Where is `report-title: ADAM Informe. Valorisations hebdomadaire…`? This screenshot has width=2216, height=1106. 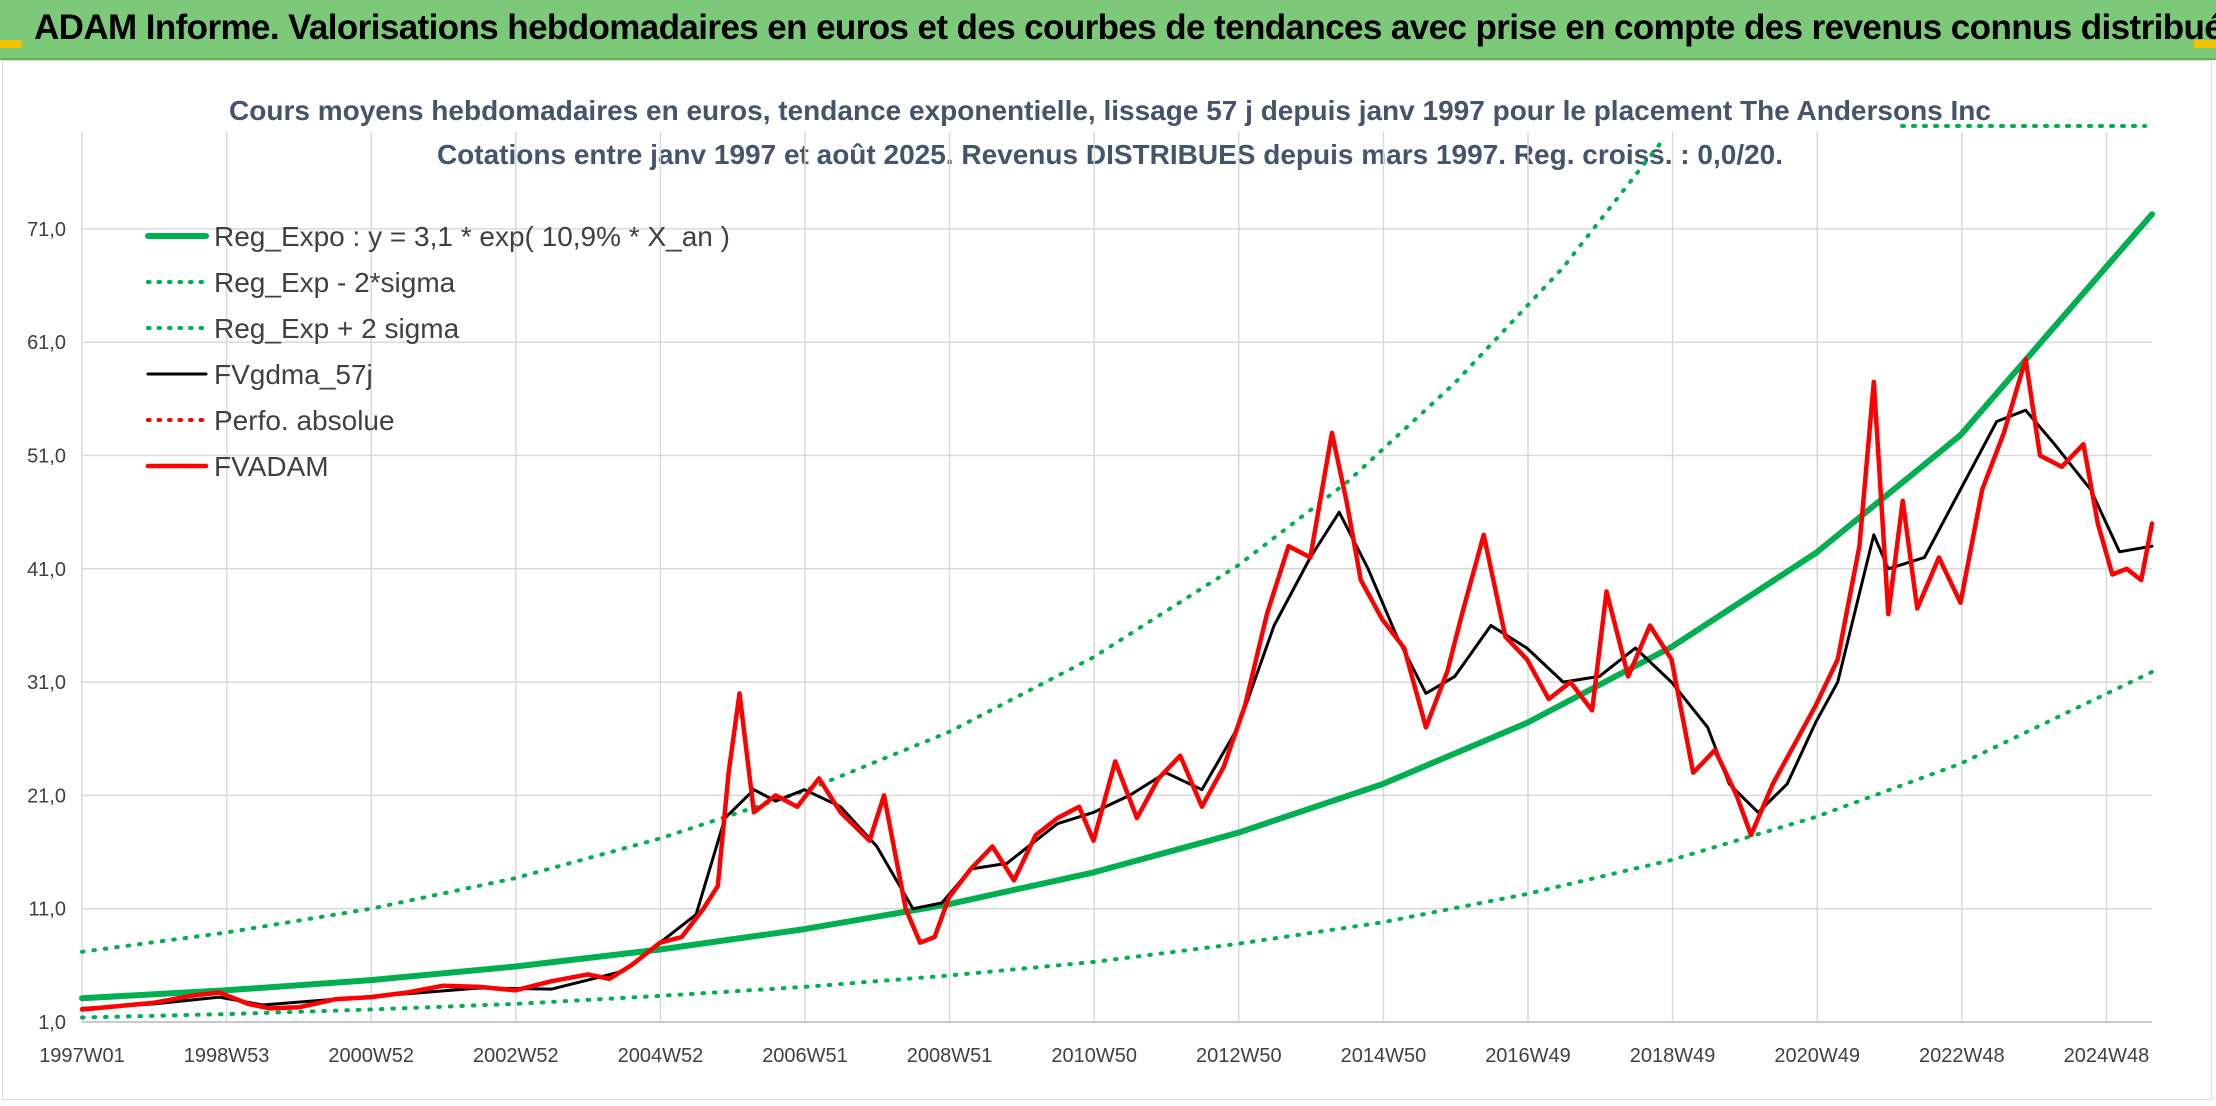 report-title: ADAM Informe. Valorisations hebdomadaire… is located at coordinates (1125, 27).